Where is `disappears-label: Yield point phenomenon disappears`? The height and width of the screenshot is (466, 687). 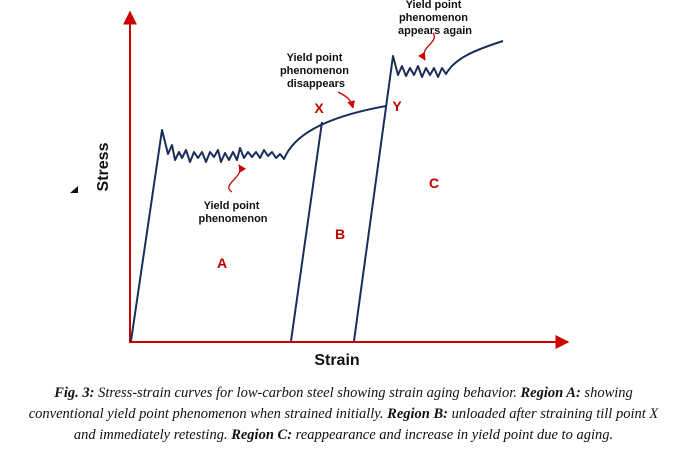 disappears-label: Yield point phenomenon disappears is located at coordinates (316, 71).